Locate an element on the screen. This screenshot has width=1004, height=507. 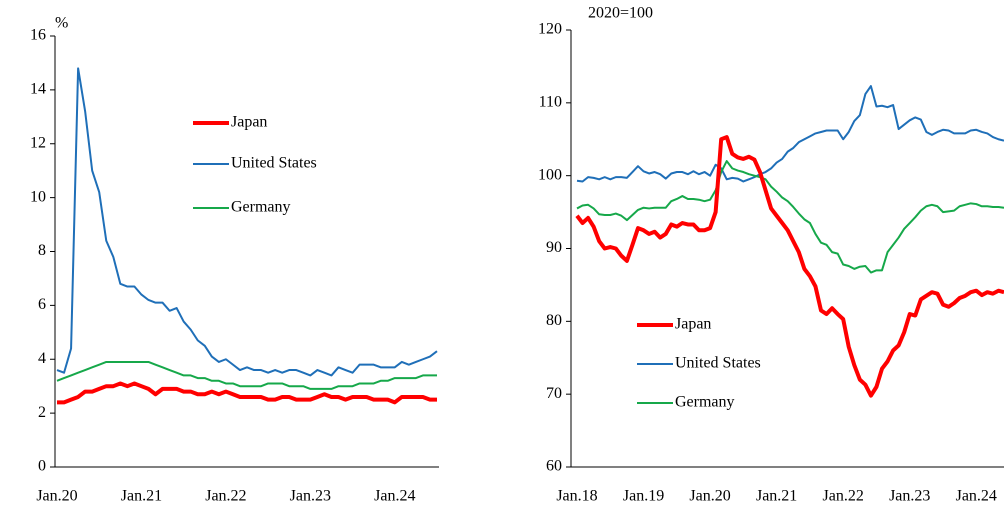
y-tick-label: 70 is located at coordinates (554, 393).